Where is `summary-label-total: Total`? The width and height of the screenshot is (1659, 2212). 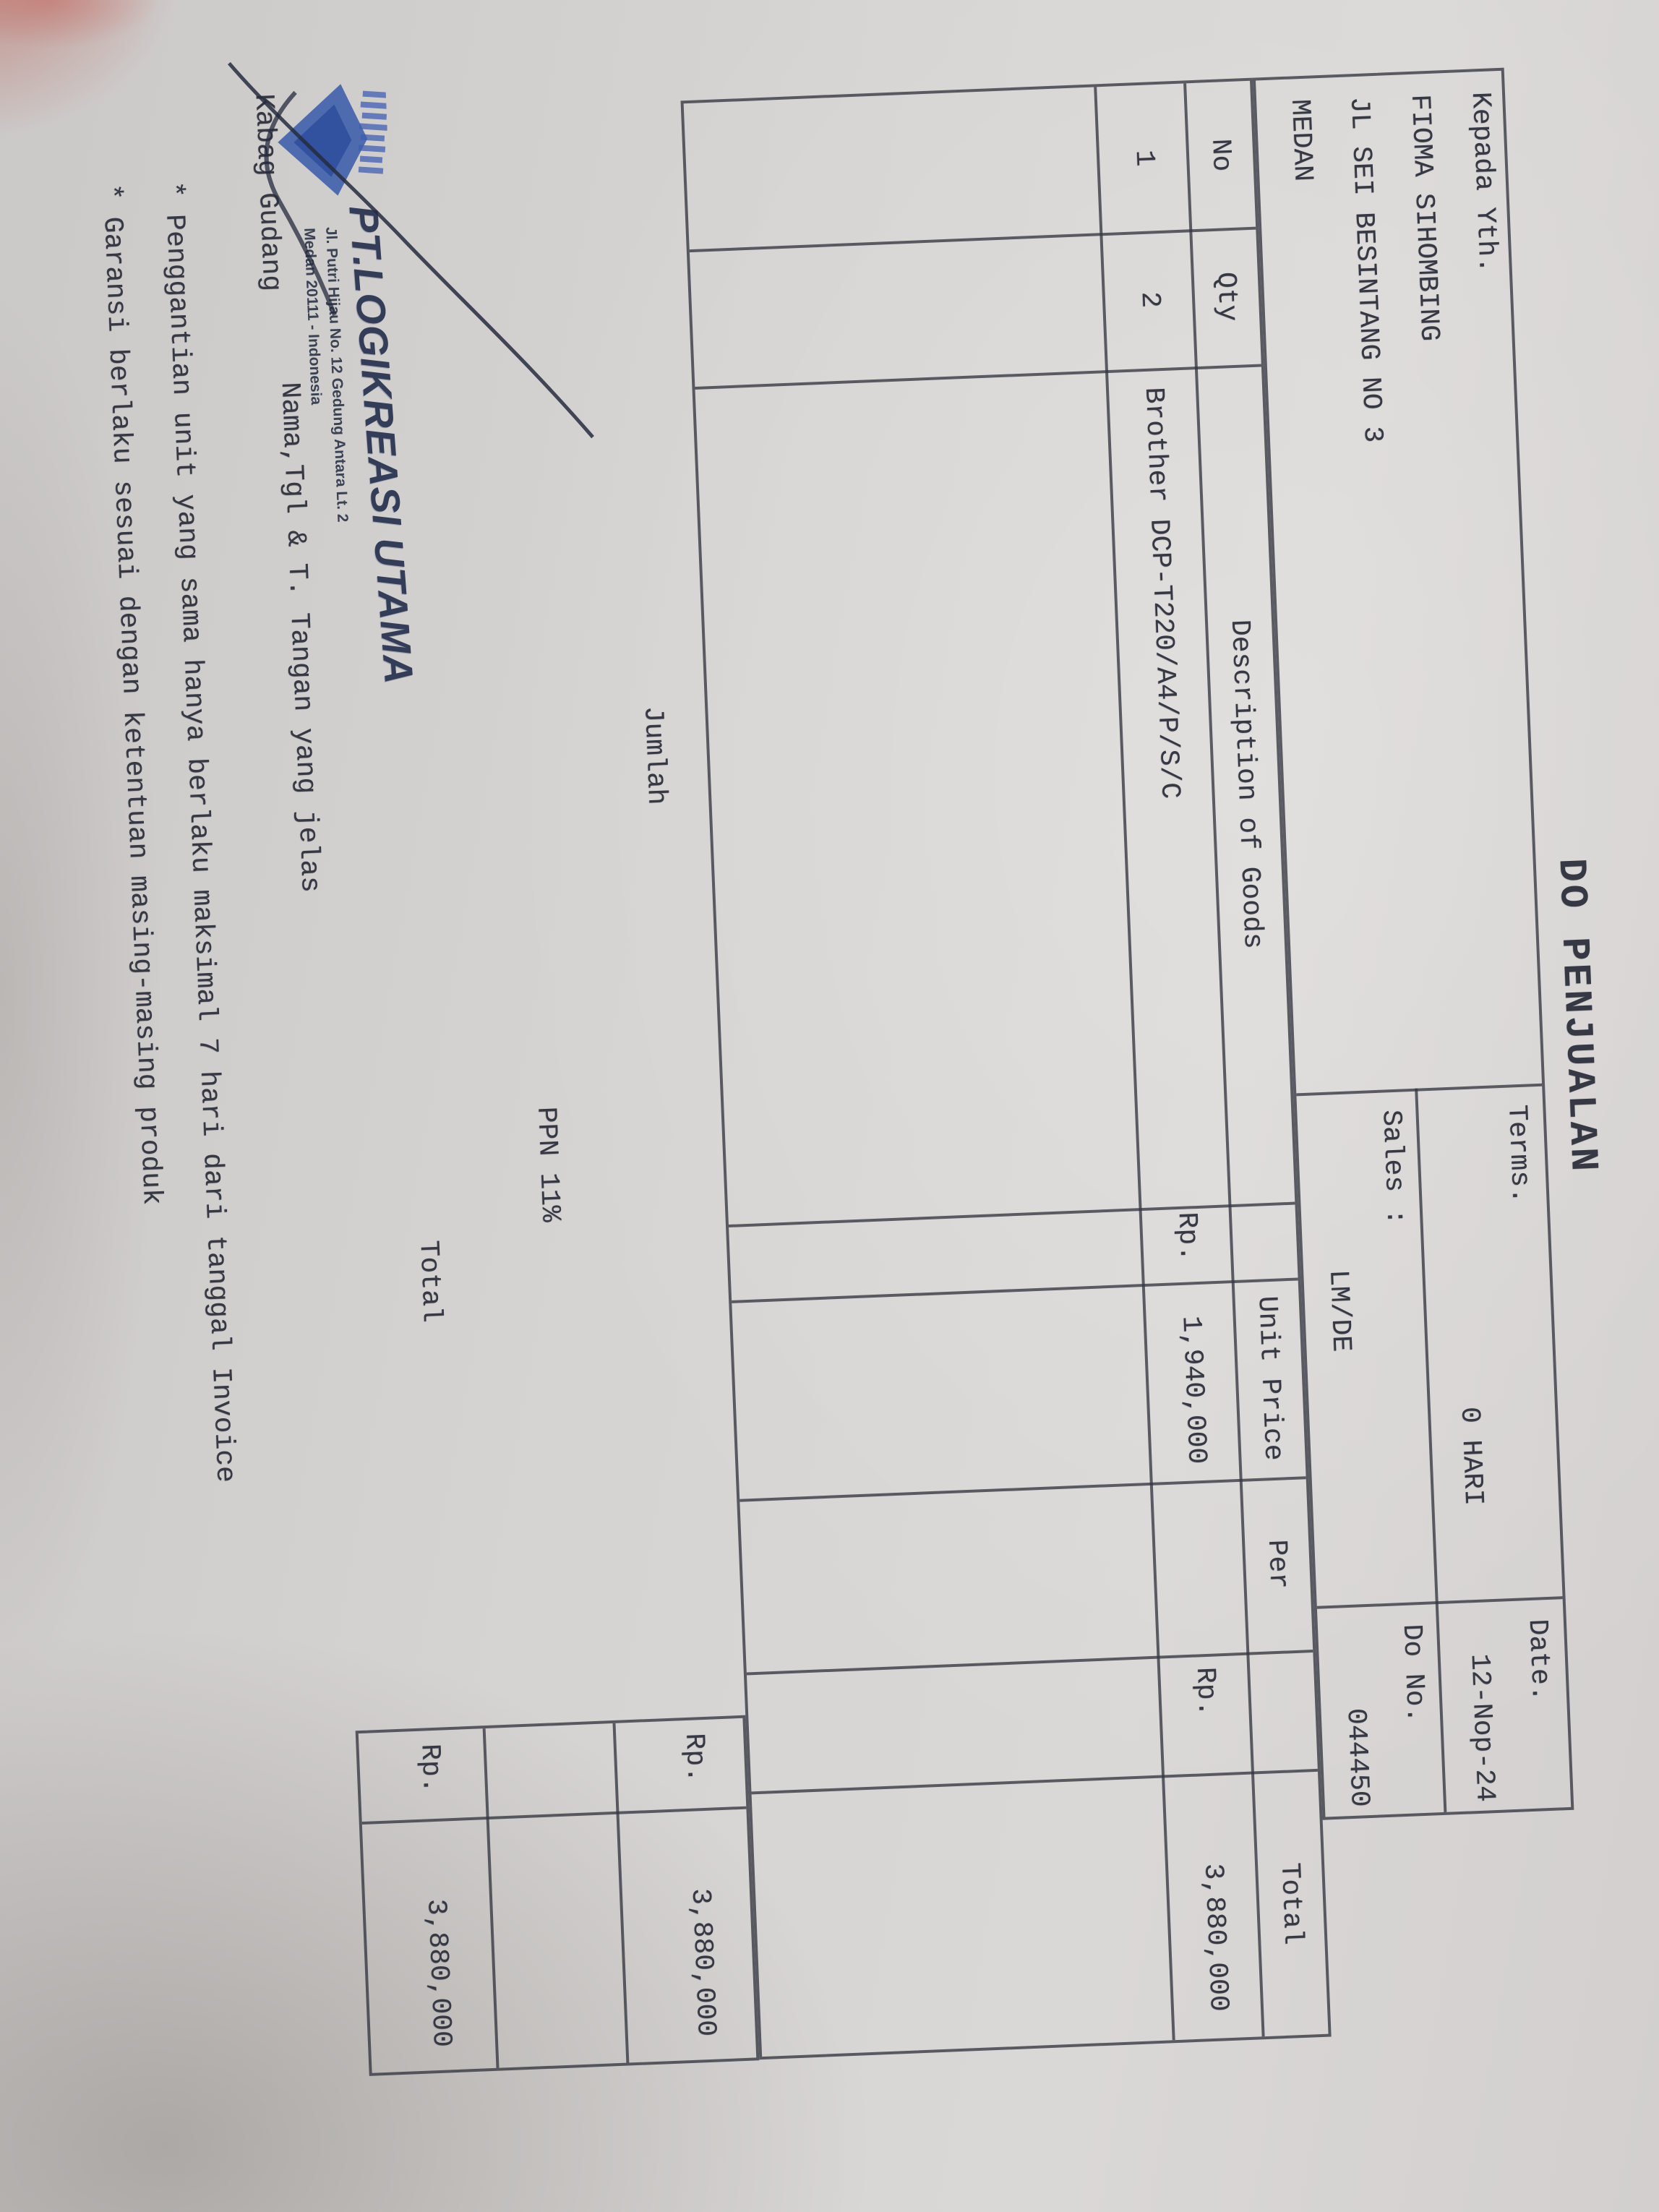 summary-label-total: Total is located at coordinates (430, 1281).